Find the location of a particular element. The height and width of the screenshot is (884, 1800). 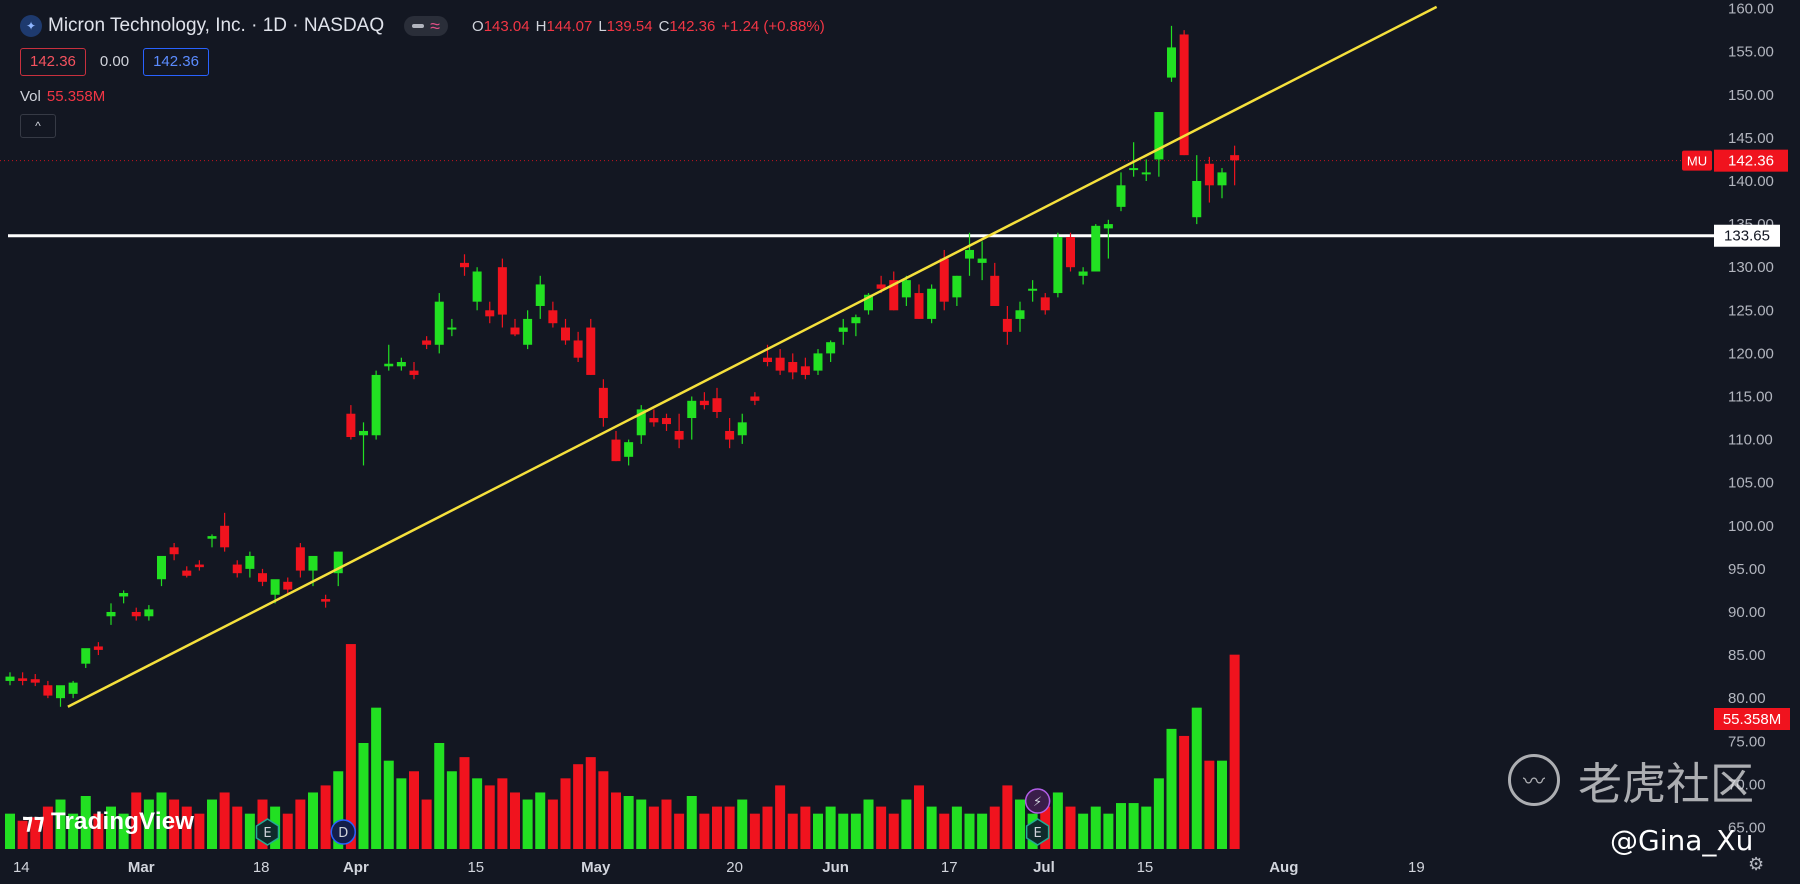

hline-price-tag is located at coordinates (1747, 235).